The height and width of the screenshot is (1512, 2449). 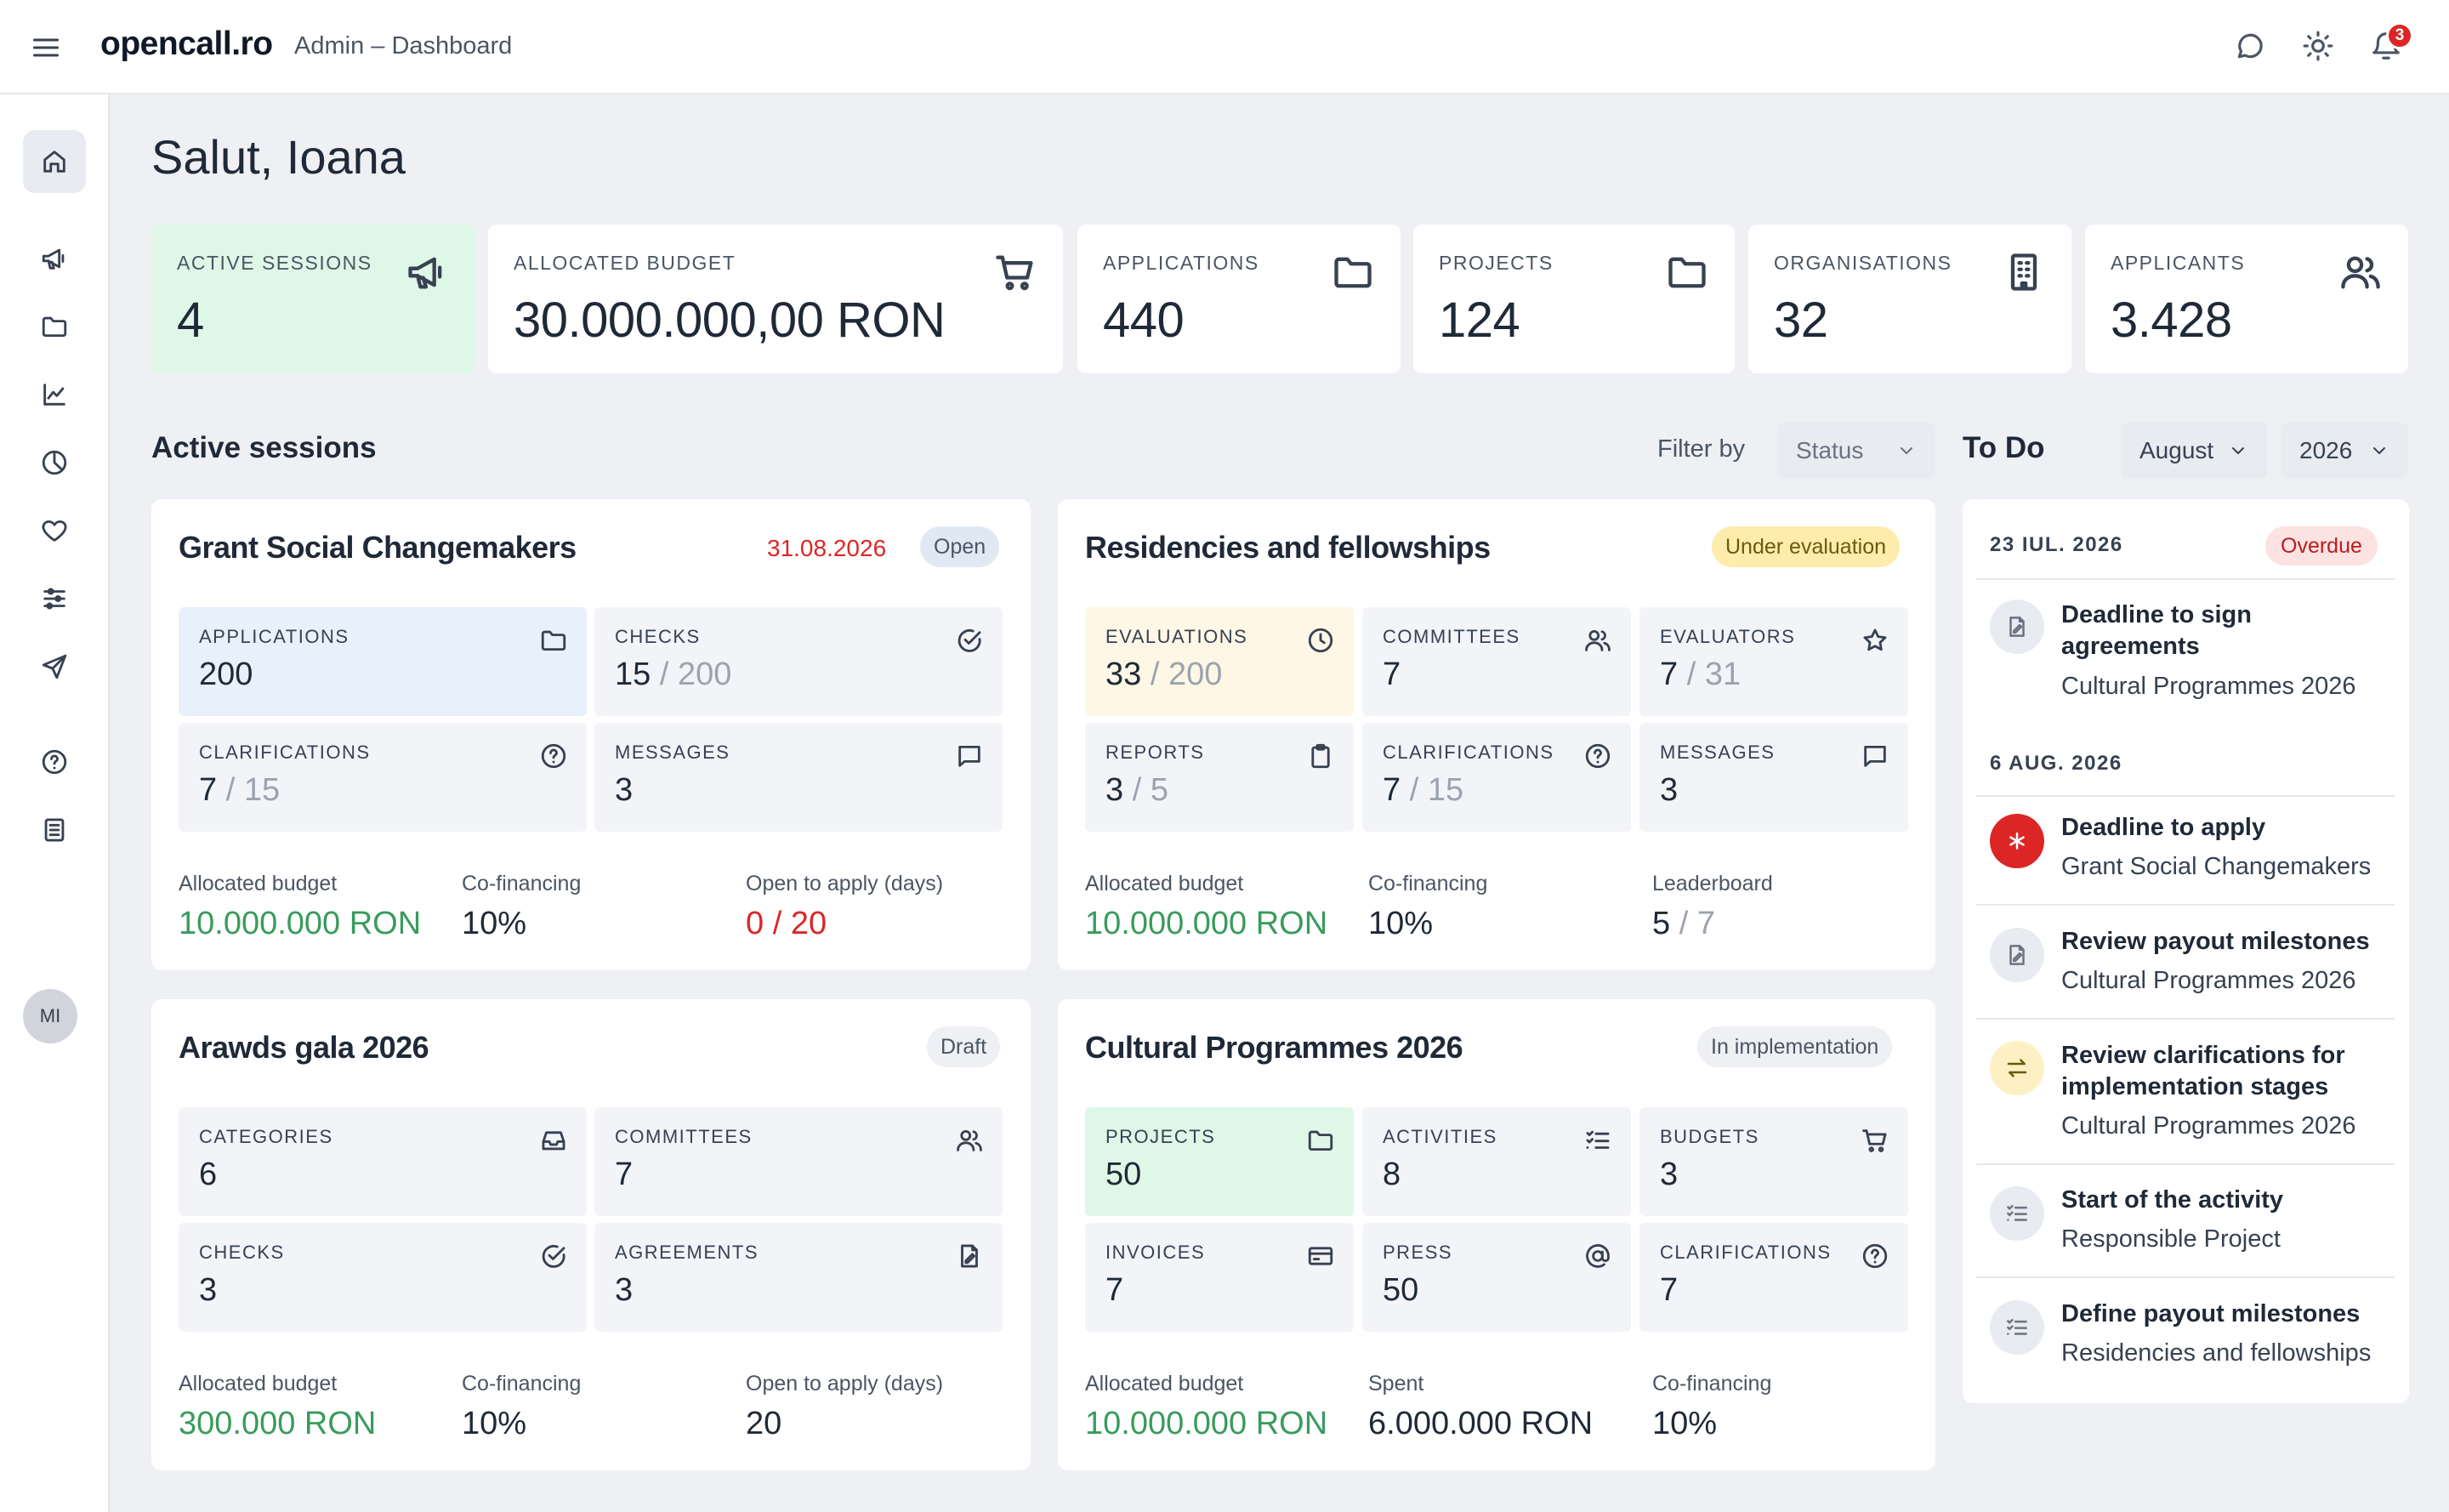 What do you see at coordinates (2194, 451) in the screenshot?
I see `month-dropdown: August` at bounding box center [2194, 451].